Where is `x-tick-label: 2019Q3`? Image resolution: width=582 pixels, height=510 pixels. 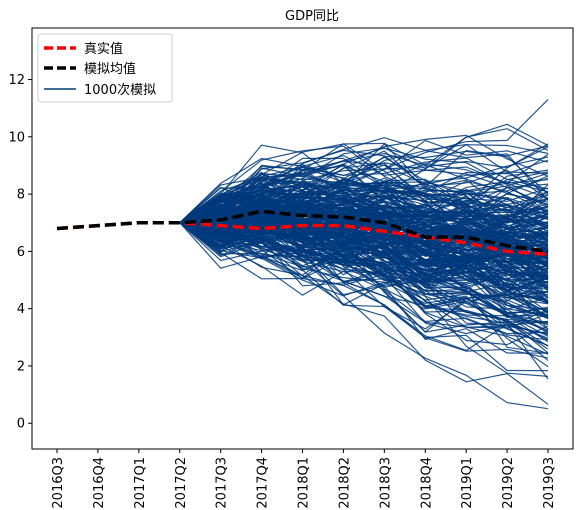
x-tick-label: 2019Q3 is located at coordinates (549, 483).